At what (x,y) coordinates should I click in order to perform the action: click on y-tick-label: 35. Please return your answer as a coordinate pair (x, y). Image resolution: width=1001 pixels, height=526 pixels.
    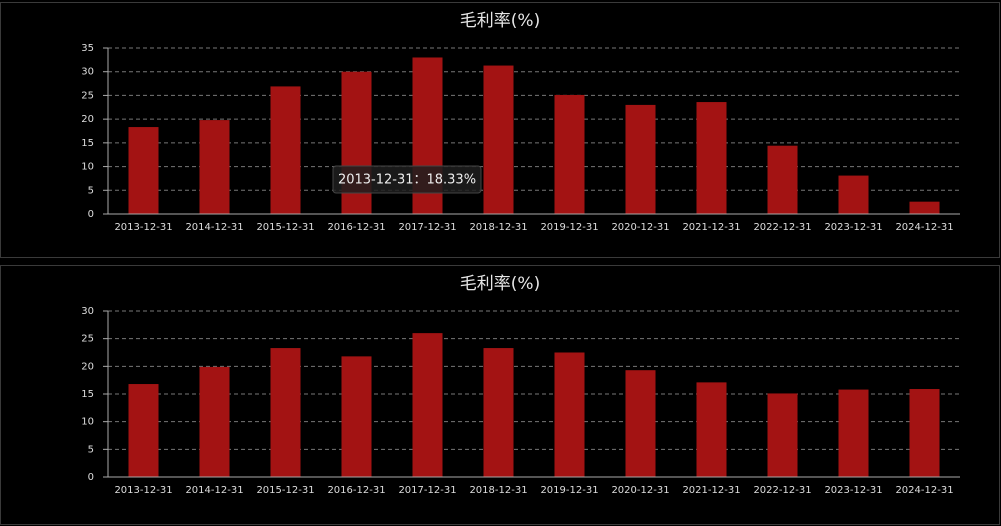
    Looking at the image, I should click on (87, 48).